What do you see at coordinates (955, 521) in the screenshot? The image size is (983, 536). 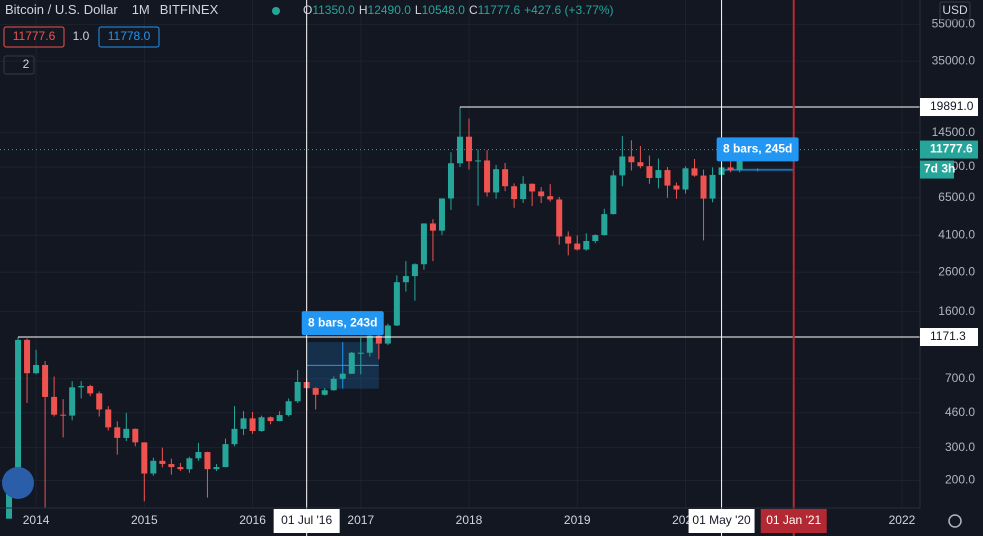 I see `settings-icon` at bounding box center [955, 521].